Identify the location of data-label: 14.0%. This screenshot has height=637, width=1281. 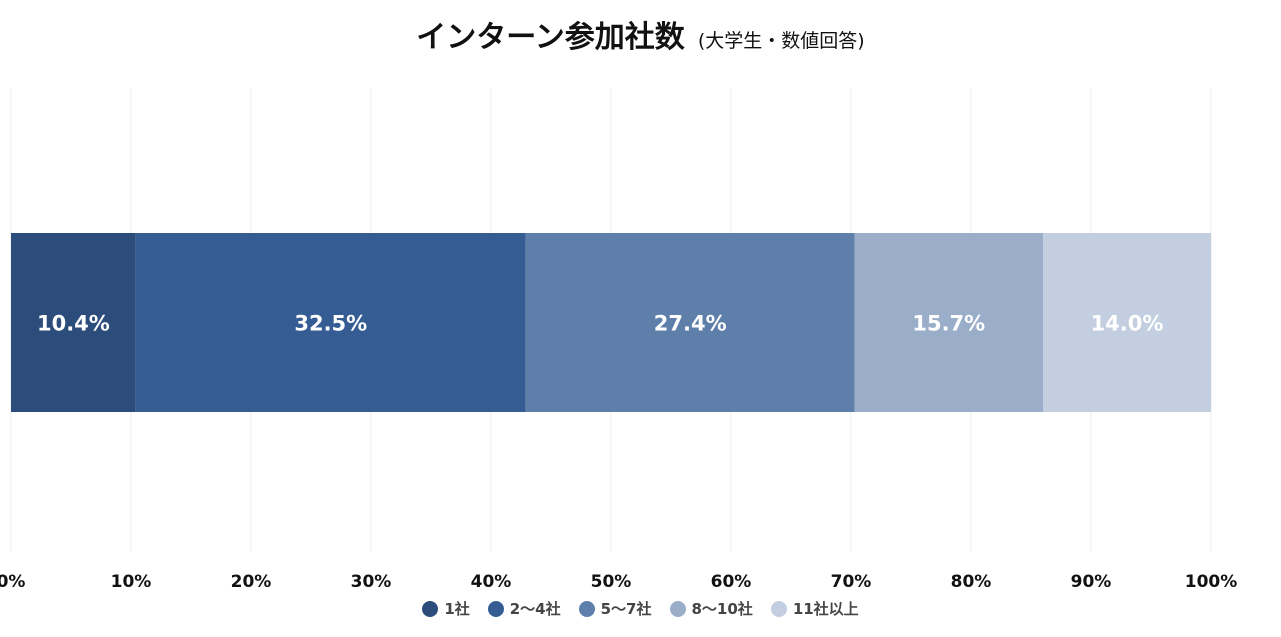
(1127, 324).